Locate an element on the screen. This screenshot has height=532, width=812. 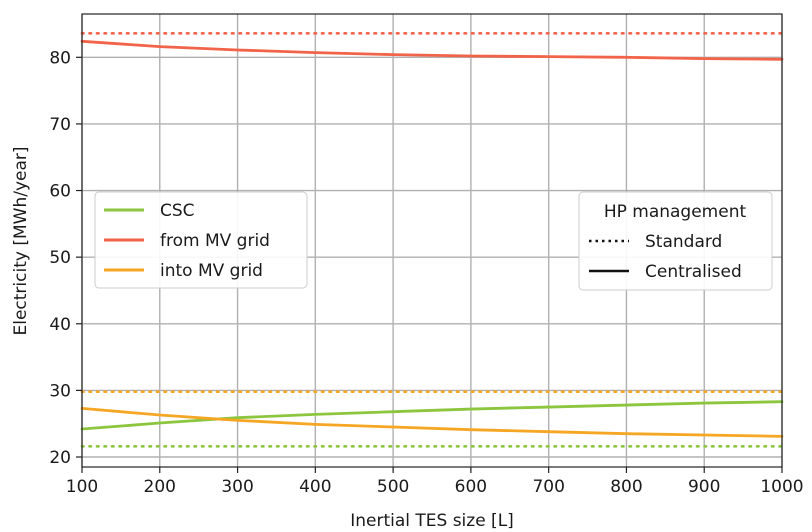
legend-management-box is located at coordinates (675, 241).